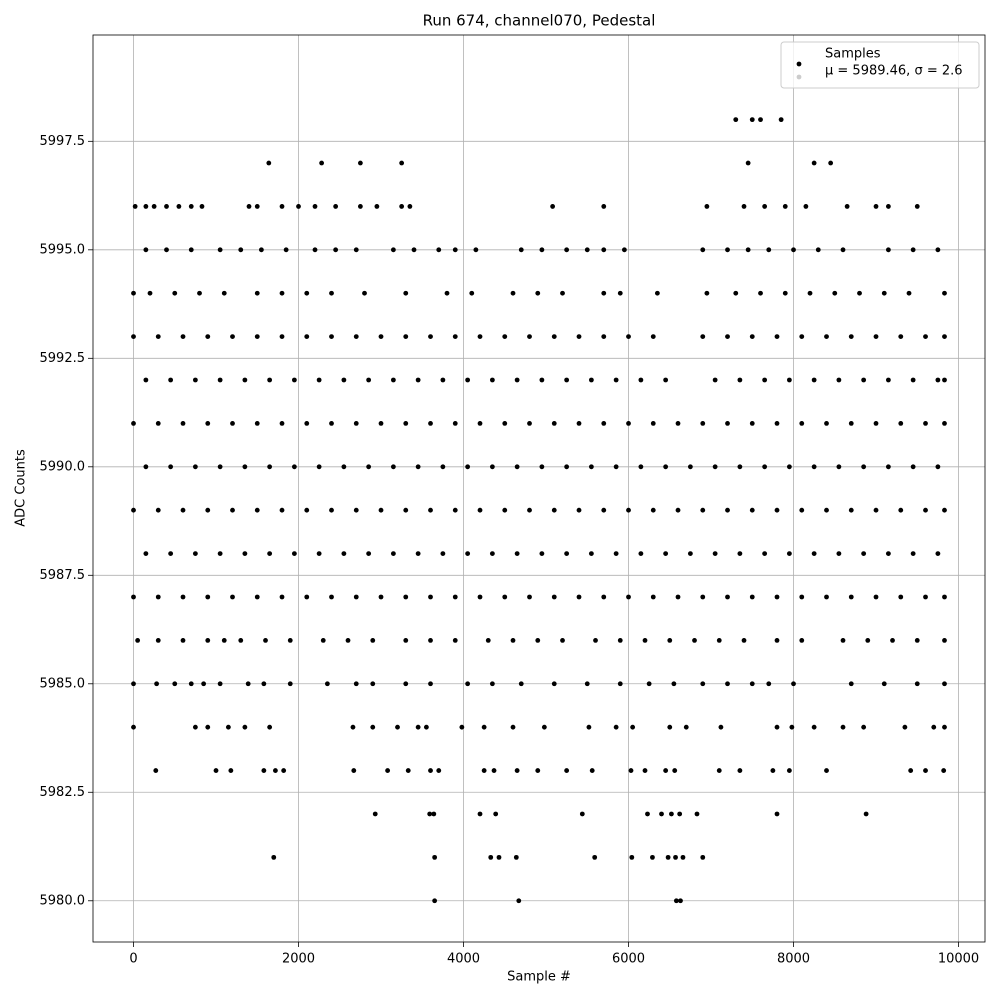 This screenshot has width=1000, height=1000. Describe the element at coordinates (63, 683) in the screenshot. I see `y-tick-label: 5985.0` at that location.